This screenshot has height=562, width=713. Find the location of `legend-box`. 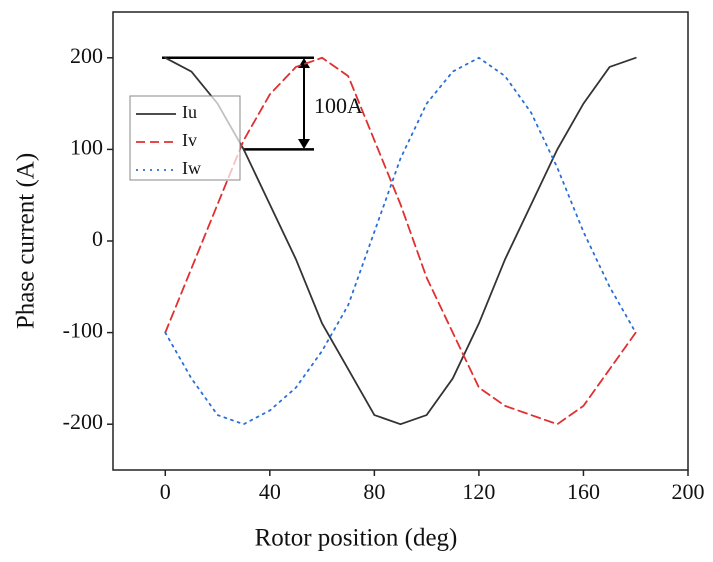

legend-box is located at coordinates (185, 138).